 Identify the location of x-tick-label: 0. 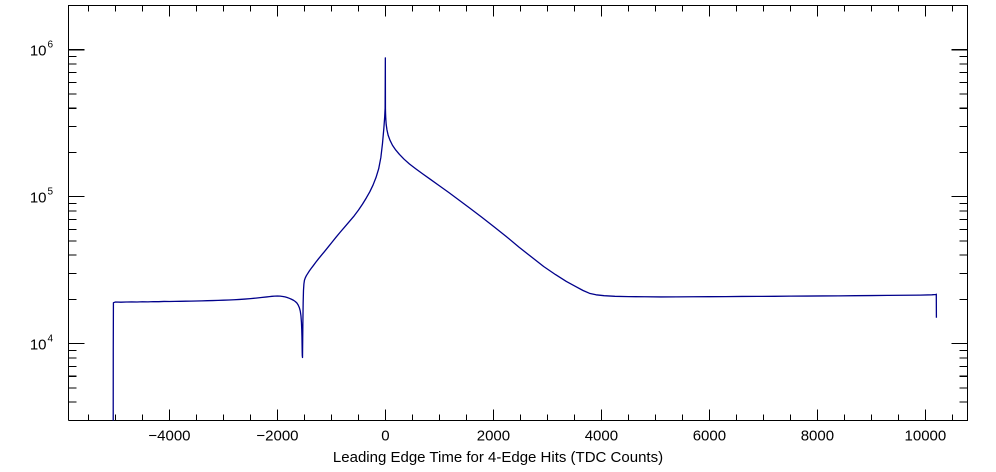
(385, 436).